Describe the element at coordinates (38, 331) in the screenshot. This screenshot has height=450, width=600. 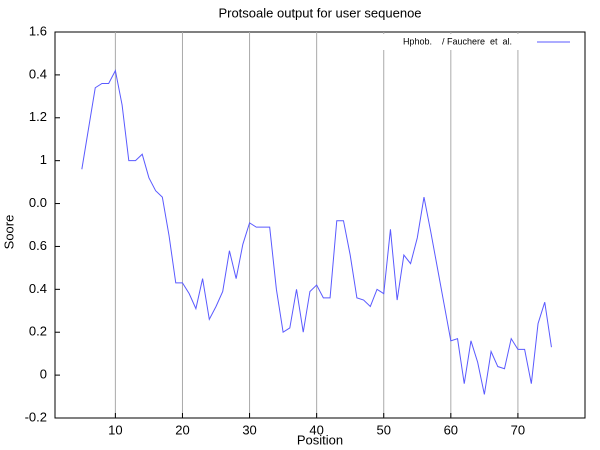
I see `y-tick-label: 0.2` at that location.